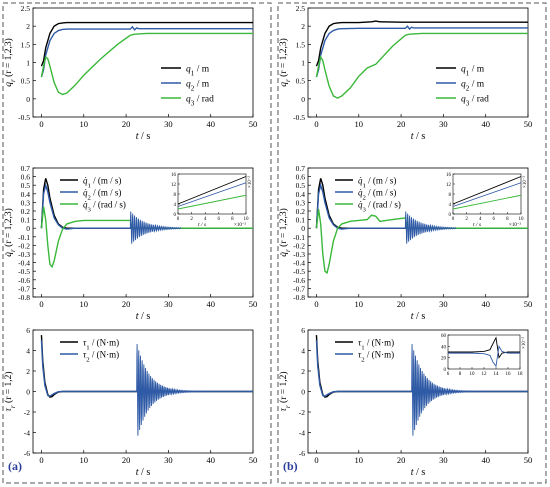 This screenshot has width=550, height=487. I want to click on x-tick-label: 0, so click(41, 124).